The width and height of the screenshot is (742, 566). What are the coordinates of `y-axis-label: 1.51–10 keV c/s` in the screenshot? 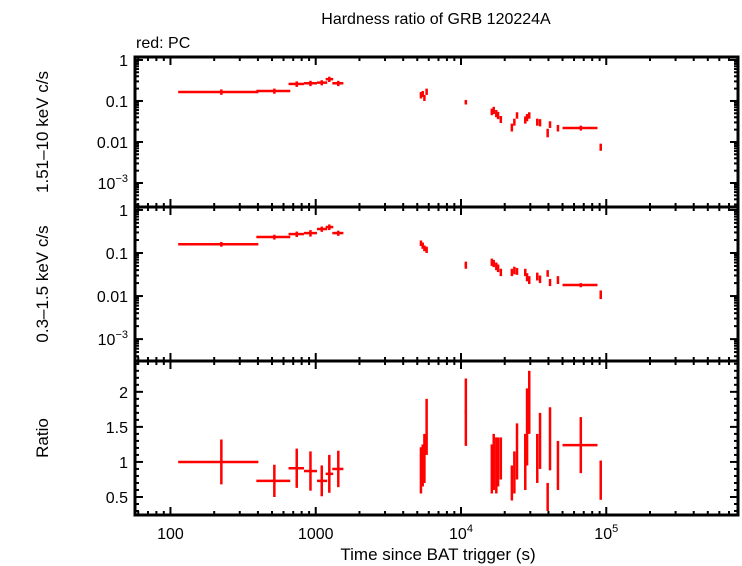 It's located at (42, 132).